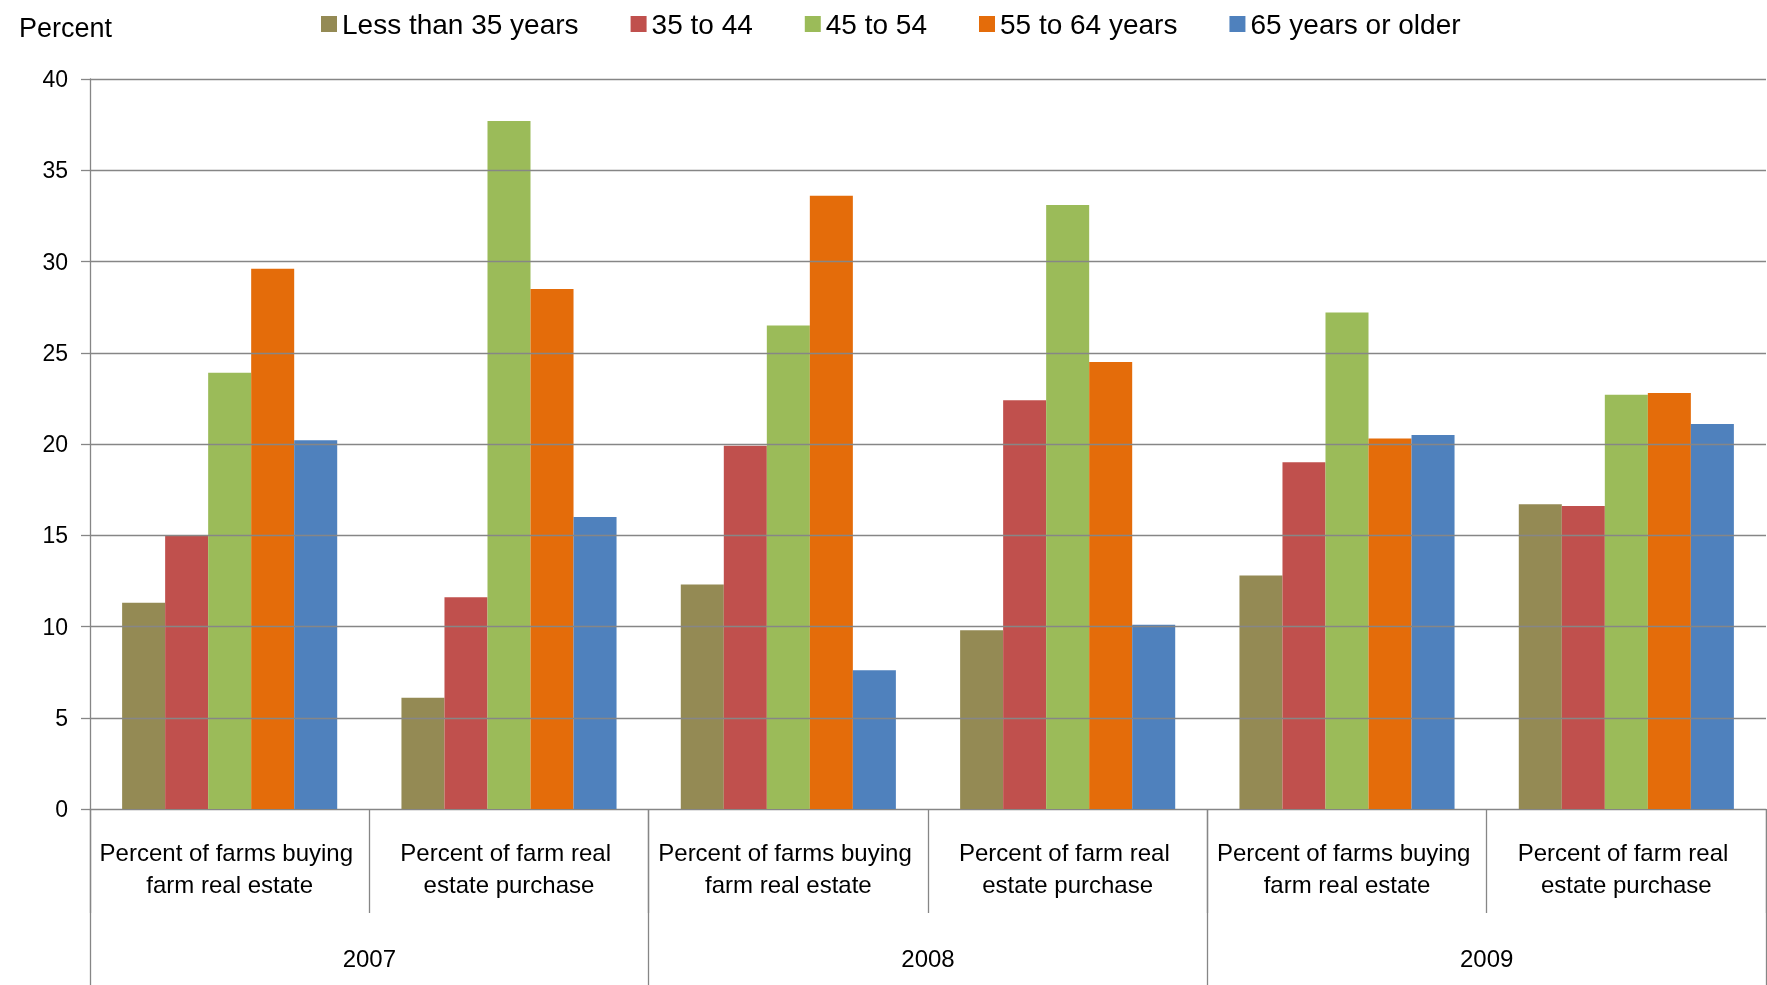 Image resolution: width=1767 pixels, height=985 pixels. I want to click on y-tick-label: 35, so click(55, 170).